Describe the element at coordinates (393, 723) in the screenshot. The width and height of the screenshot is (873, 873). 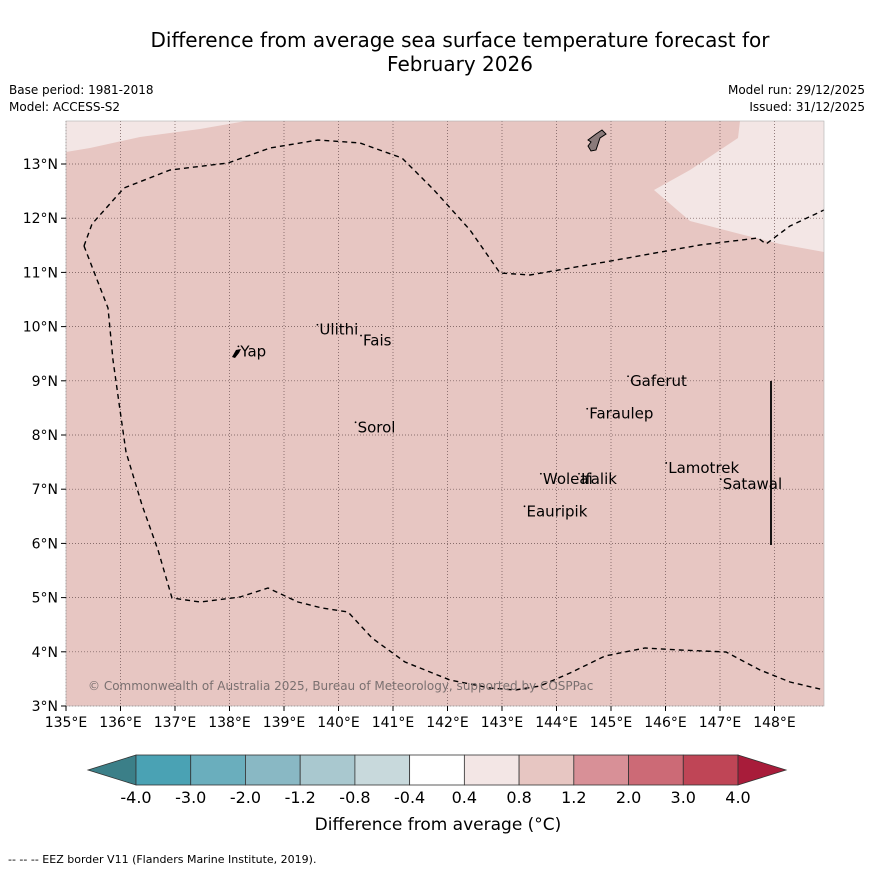
I see `lon-tick-label: 141°E` at that location.